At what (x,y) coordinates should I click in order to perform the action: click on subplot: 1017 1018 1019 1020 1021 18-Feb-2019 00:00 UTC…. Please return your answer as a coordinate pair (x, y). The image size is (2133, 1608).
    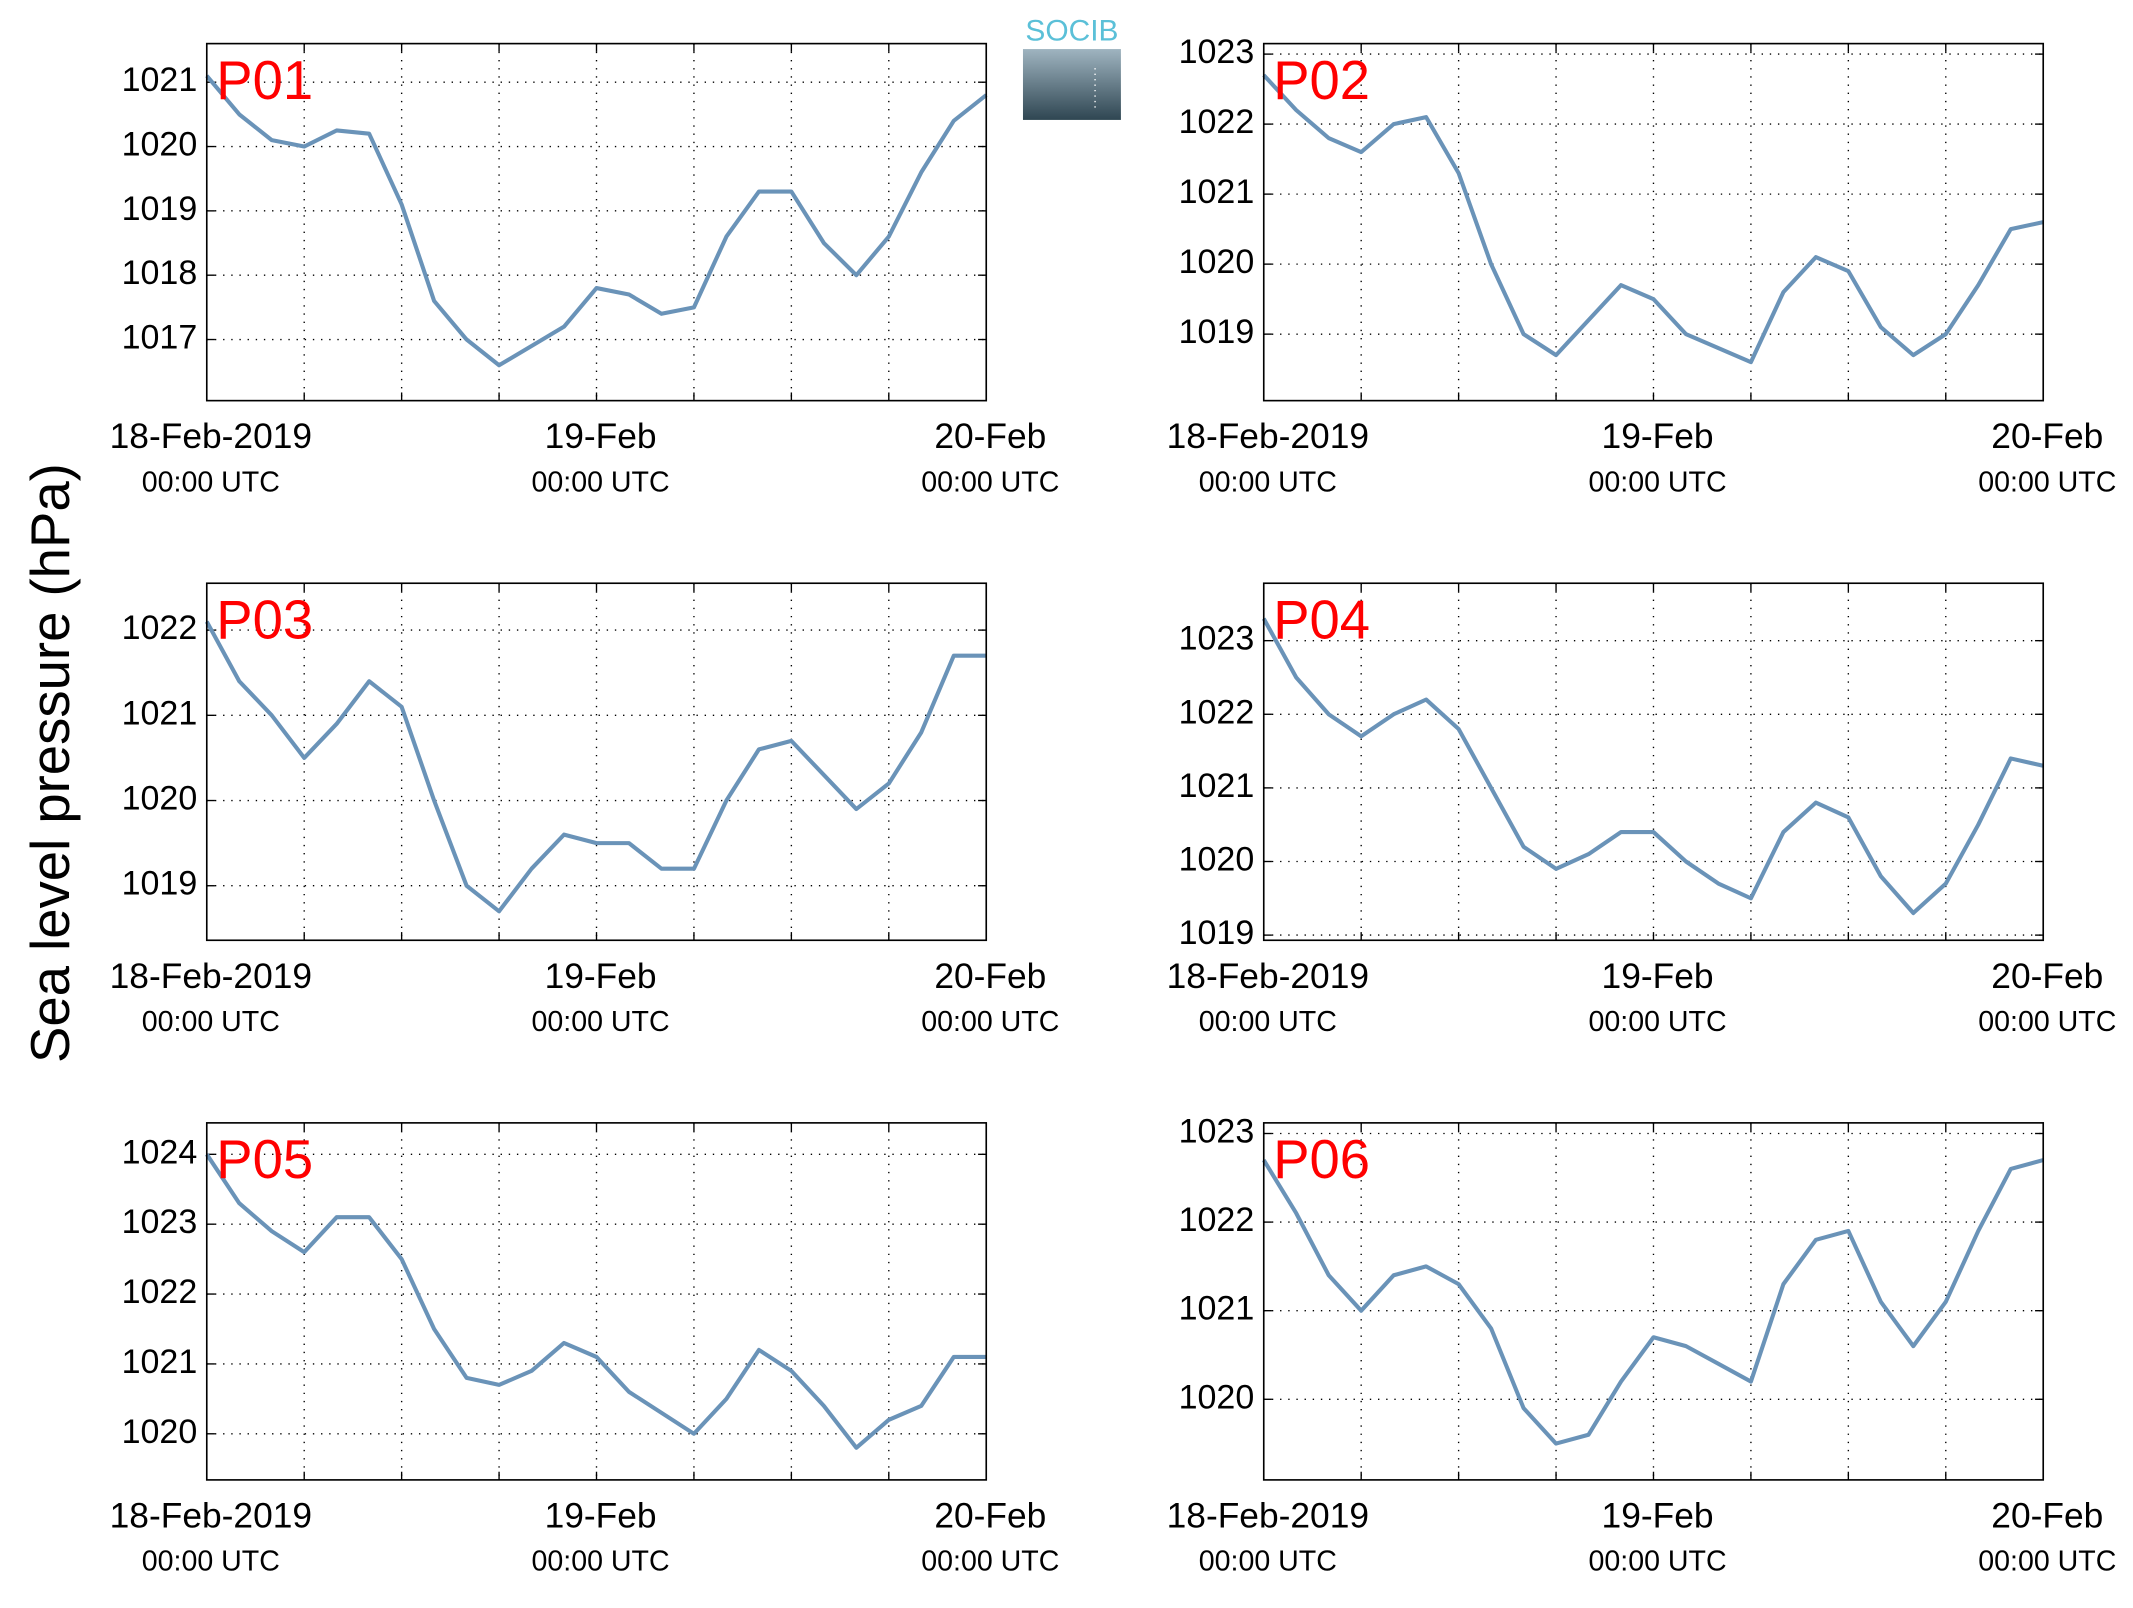
    Looking at the image, I should click on (584, 270).